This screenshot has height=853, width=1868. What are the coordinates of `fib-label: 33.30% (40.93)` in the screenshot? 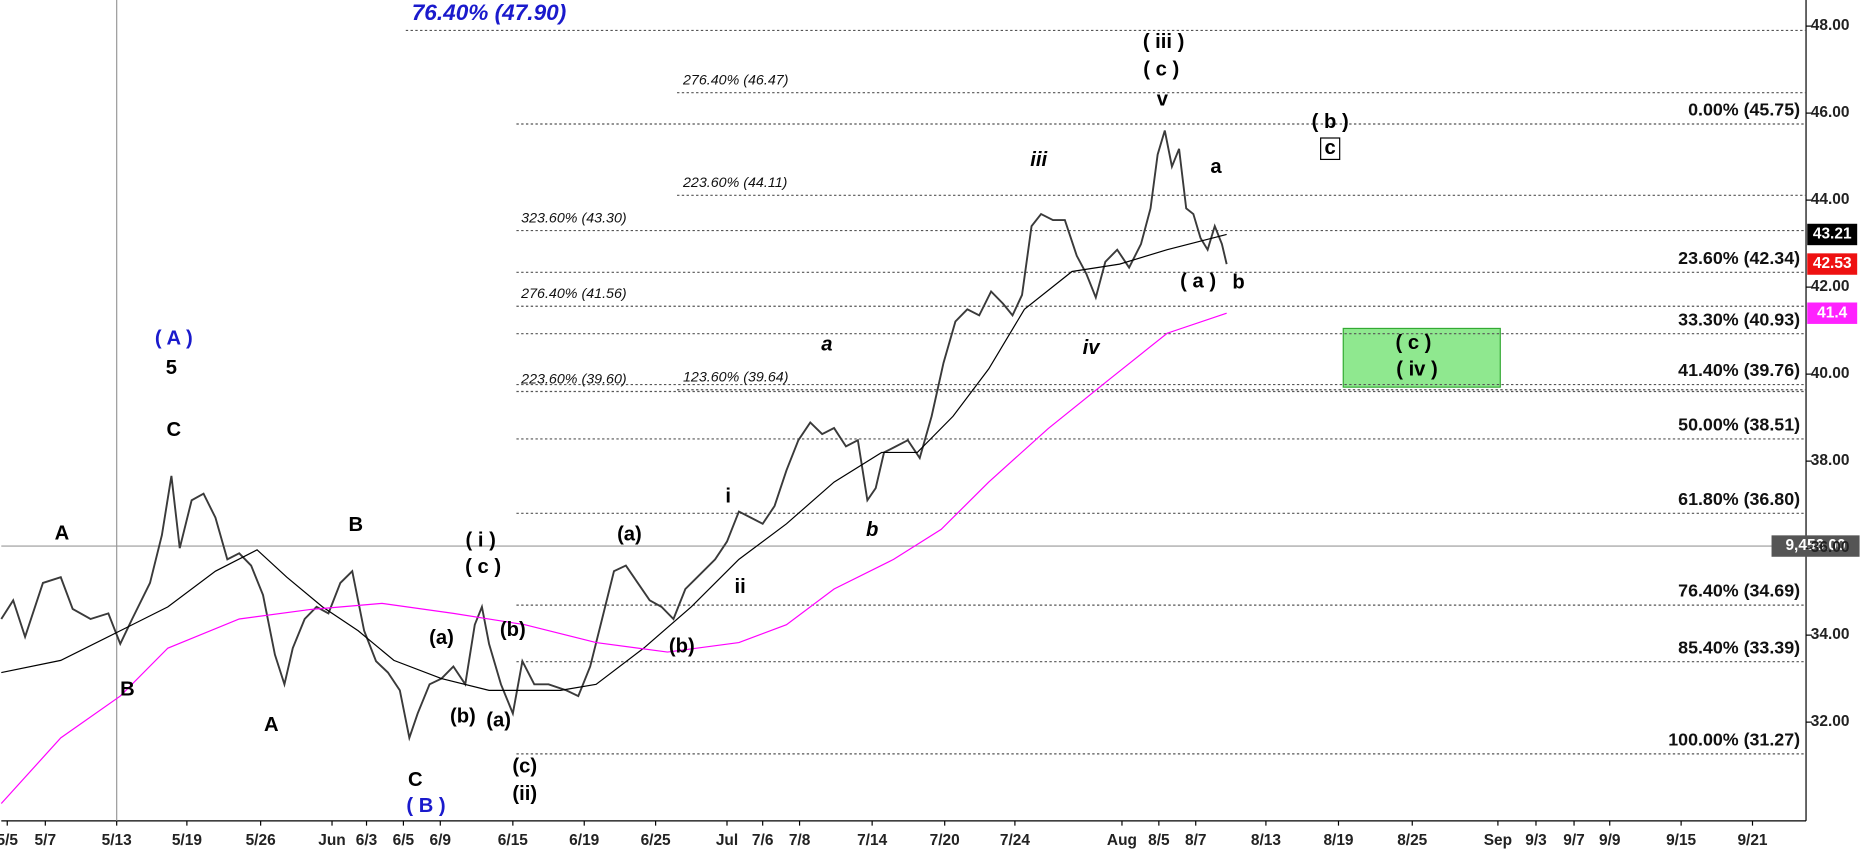 It's located at (1739, 319).